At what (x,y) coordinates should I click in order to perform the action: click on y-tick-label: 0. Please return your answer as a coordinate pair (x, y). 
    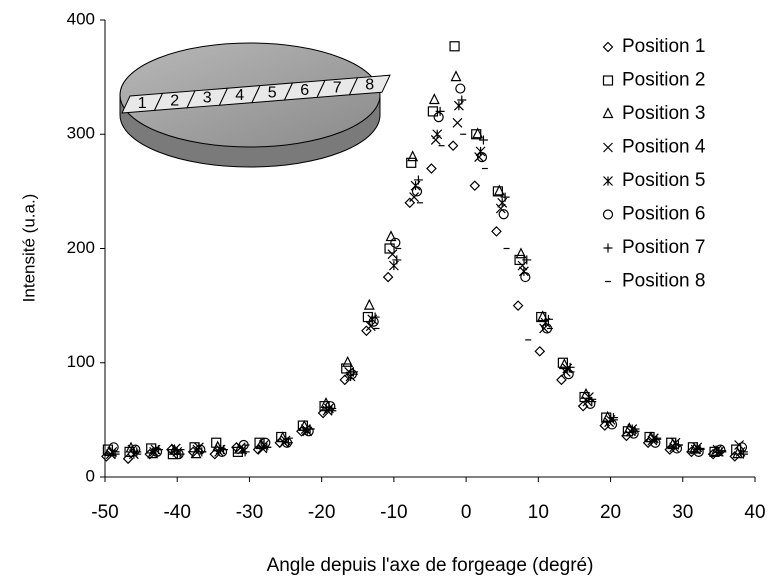
    Looking at the image, I should click on (90, 475).